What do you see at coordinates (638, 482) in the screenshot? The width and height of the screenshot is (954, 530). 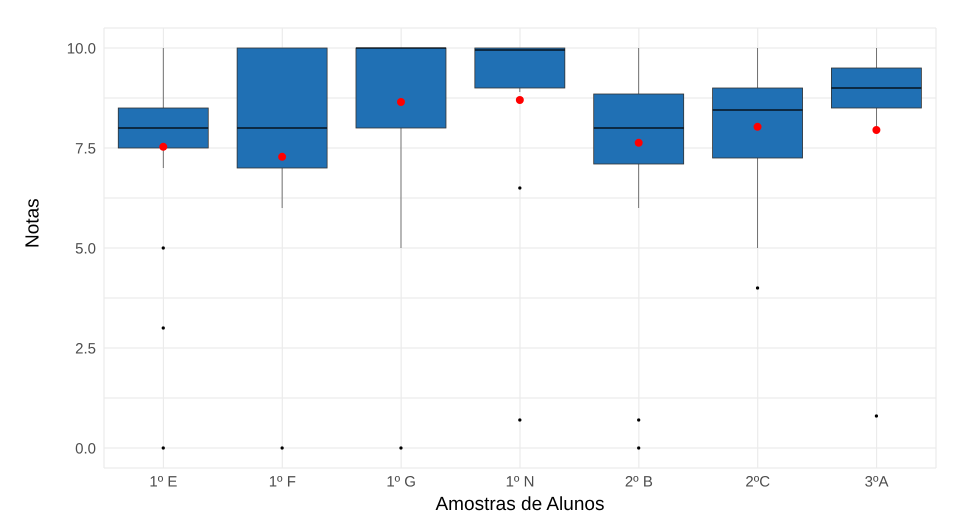 I see `x-tick-label: 2º B` at bounding box center [638, 482].